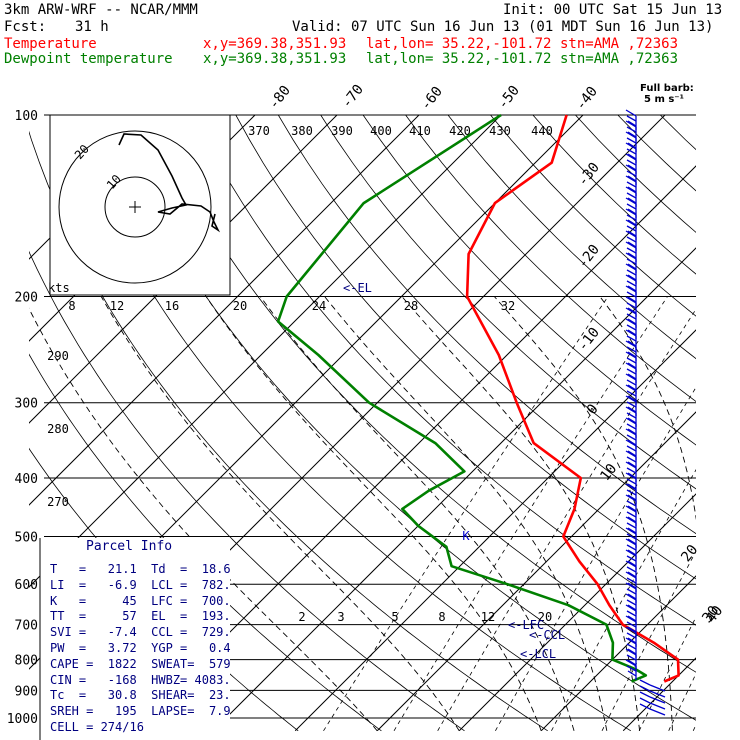 The height and width of the screenshot is (740, 740). I want to click on mixing-ratio-label: 8, so click(71, 306).